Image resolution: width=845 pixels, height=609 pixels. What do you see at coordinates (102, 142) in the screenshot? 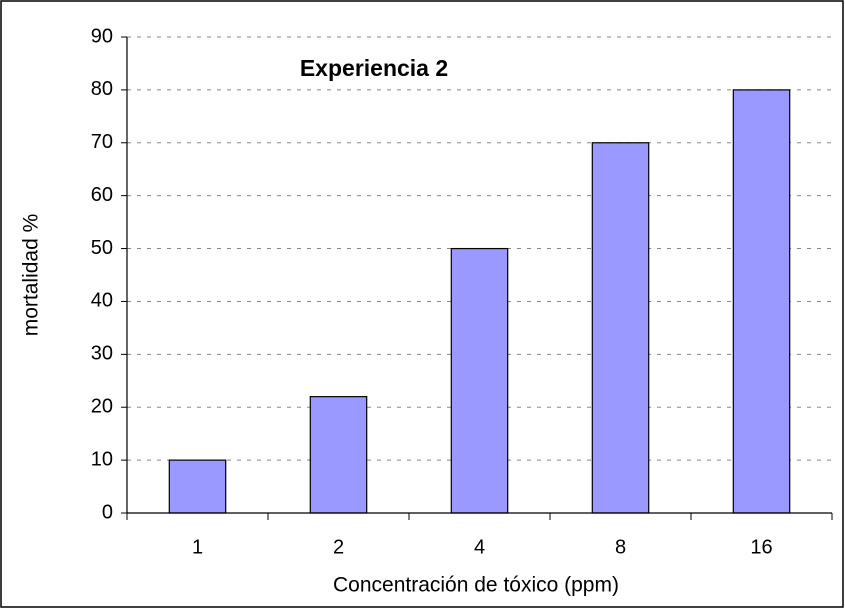
I see `y-tick-label: 70` at bounding box center [102, 142].